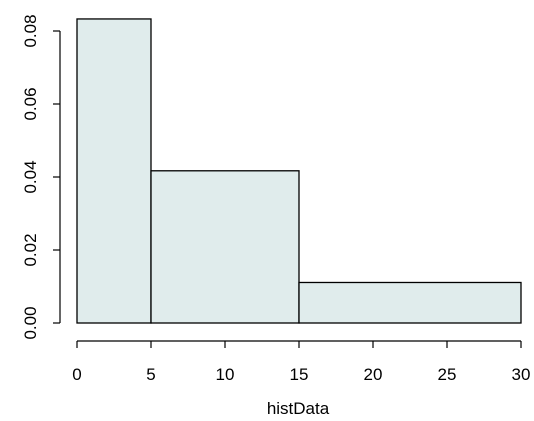  Describe the element at coordinates (76, 374) in the screenshot. I see `x-tick-label: 0` at that location.